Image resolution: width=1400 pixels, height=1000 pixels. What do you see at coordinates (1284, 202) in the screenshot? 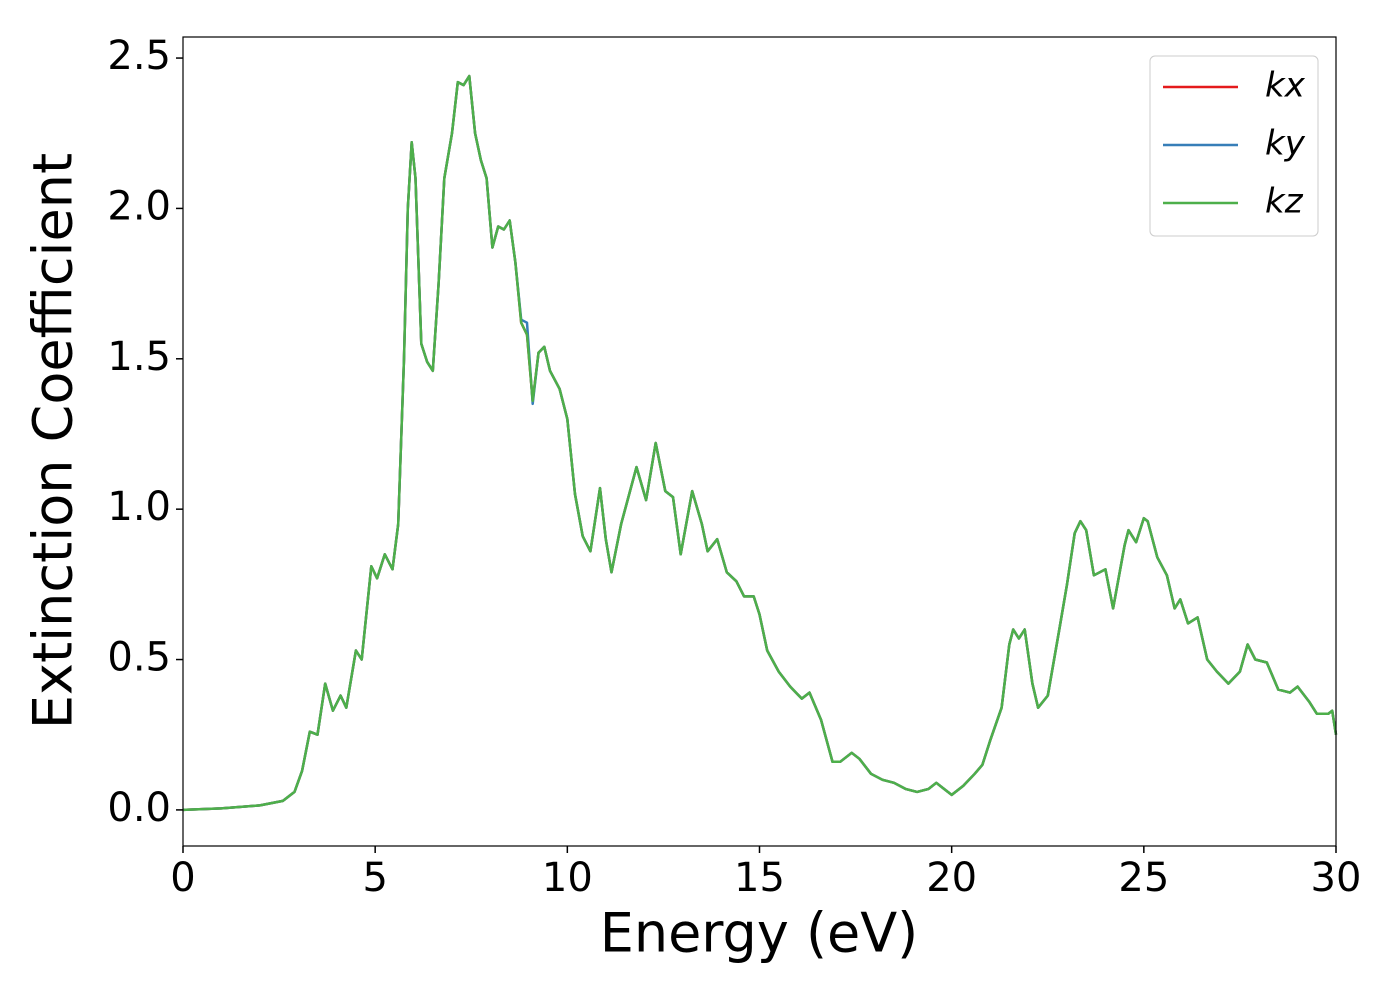
I see `legend-label: kz` at bounding box center [1284, 202].